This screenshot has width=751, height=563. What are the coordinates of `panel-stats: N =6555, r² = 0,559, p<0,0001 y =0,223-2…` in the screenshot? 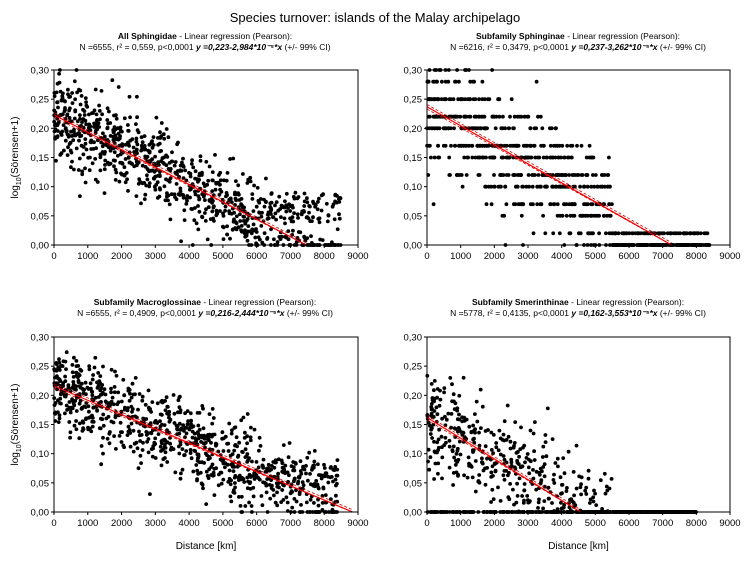 It's located at (204, 47).